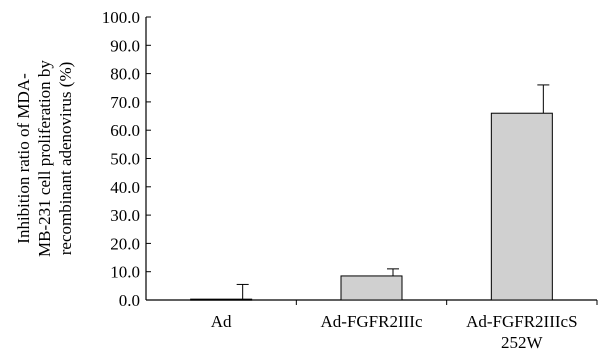  Describe the element at coordinates (23, 158) in the screenshot. I see `y-axis-label-line: Inhibition ratio of MDA-` at that location.